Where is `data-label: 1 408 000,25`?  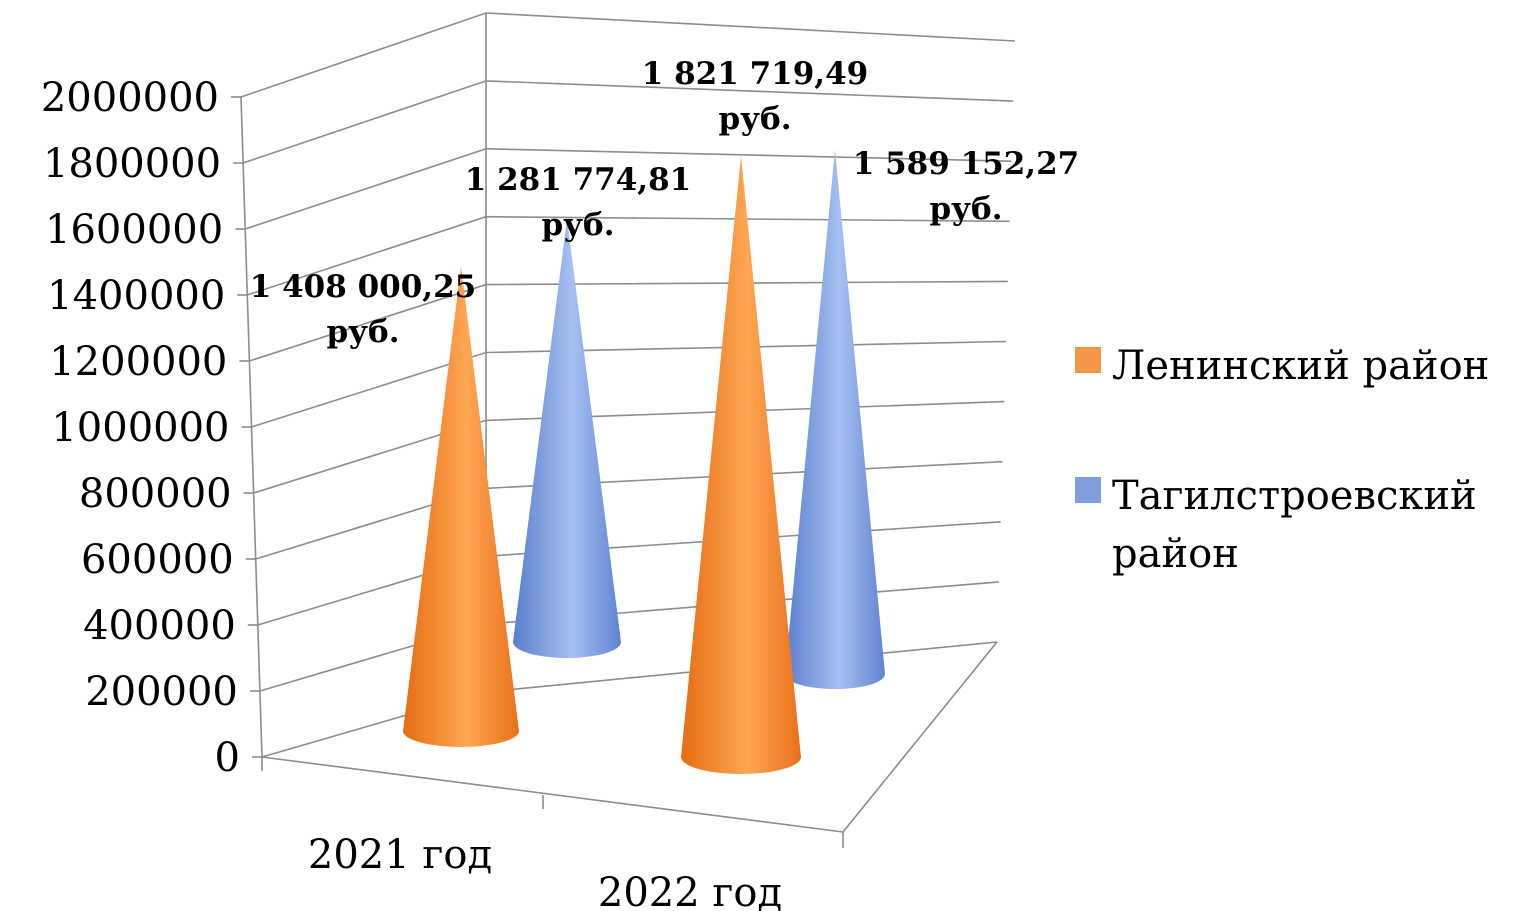
data-label: 1 408 000,25 is located at coordinates (363, 287).